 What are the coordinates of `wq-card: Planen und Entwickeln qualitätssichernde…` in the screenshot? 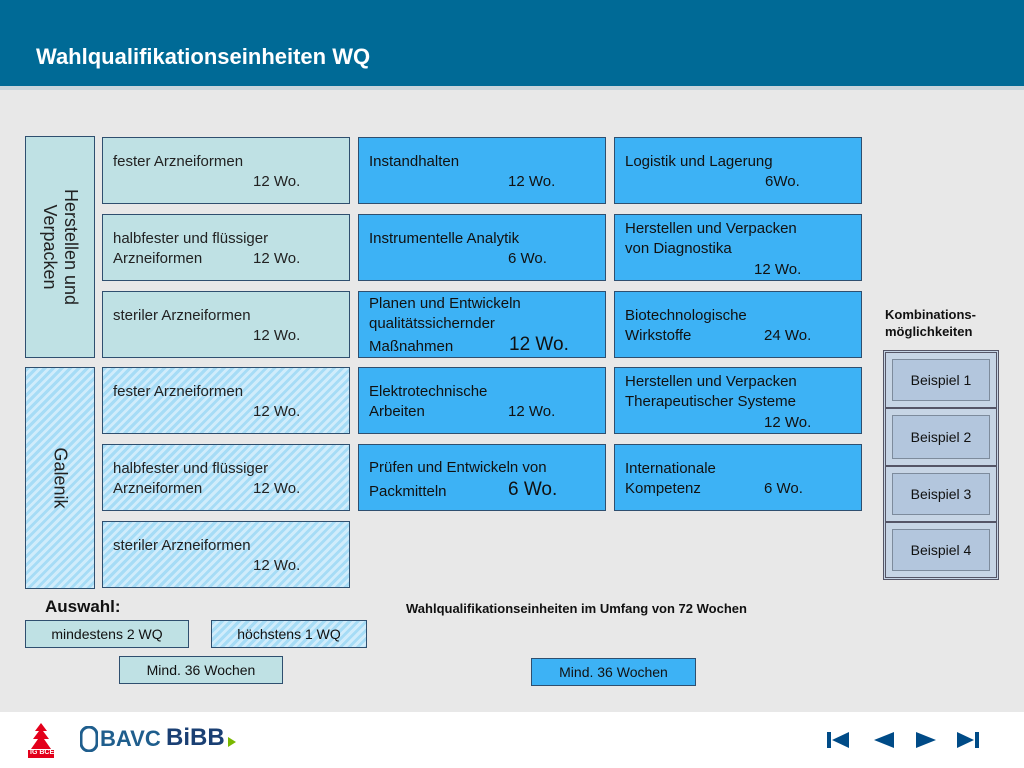 It's located at (482, 324).